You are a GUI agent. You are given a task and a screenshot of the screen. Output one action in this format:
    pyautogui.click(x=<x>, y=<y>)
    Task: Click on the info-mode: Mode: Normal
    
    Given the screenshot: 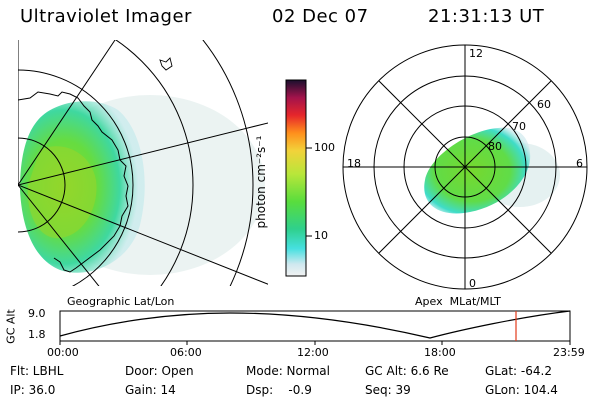 What is the action you would take?
    pyautogui.click(x=288, y=371)
    